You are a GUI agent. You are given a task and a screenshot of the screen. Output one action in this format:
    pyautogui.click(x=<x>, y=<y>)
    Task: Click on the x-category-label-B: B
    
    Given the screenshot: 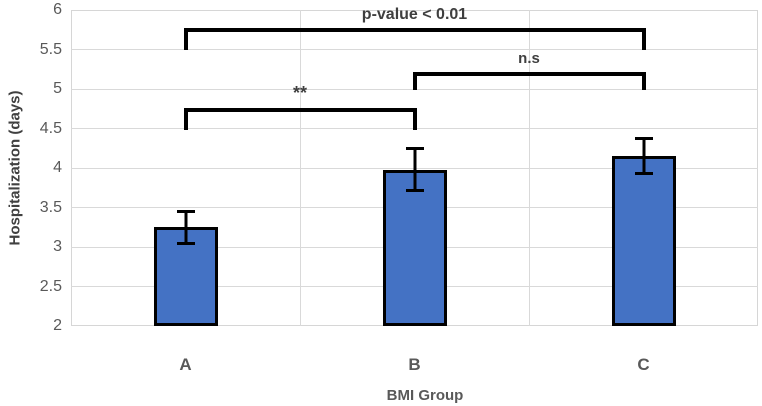 What is the action you would take?
    pyautogui.click(x=414, y=364)
    